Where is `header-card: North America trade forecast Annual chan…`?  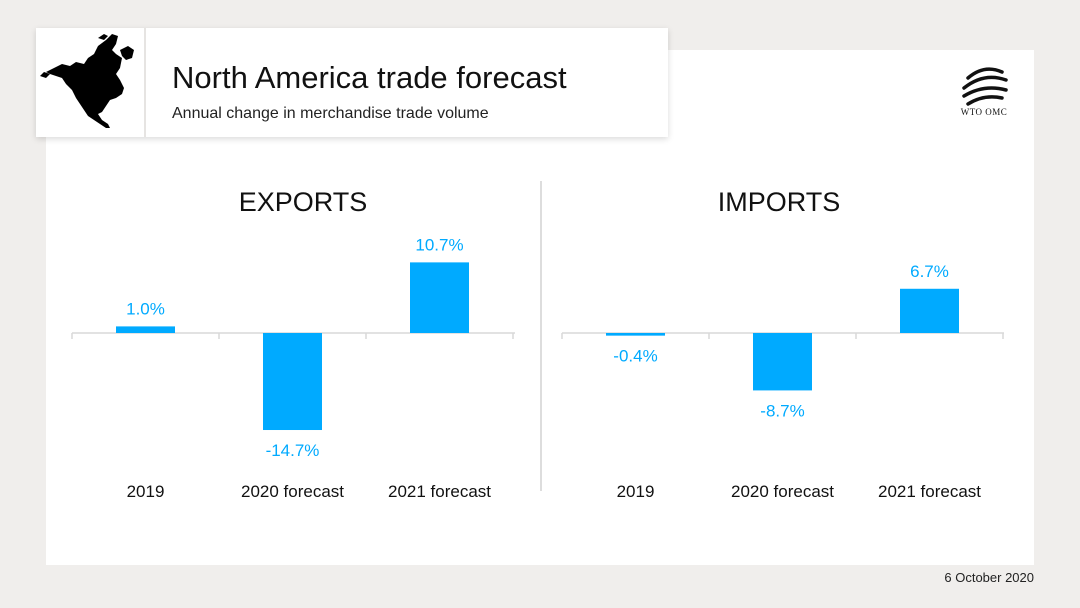
header-card: North America trade forecast Annual chan… is located at coordinates (352, 82).